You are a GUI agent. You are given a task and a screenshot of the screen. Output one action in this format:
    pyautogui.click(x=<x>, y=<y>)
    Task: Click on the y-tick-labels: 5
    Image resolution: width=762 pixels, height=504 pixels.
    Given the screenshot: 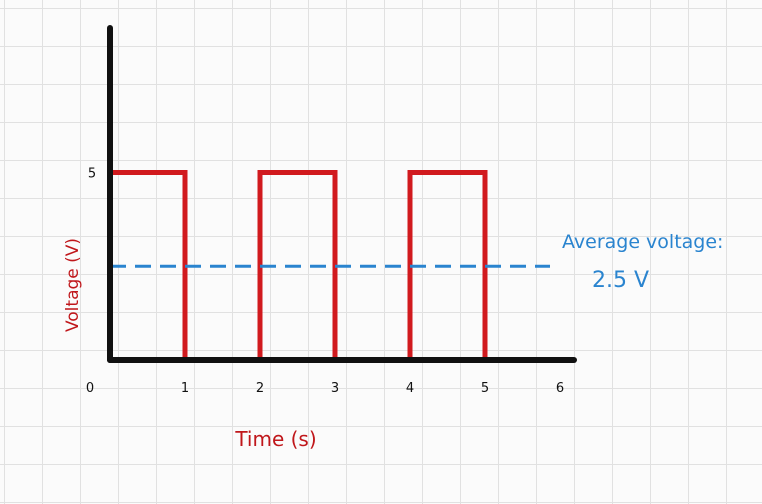 What is the action you would take?
    pyautogui.click(x=92, y=174)
    